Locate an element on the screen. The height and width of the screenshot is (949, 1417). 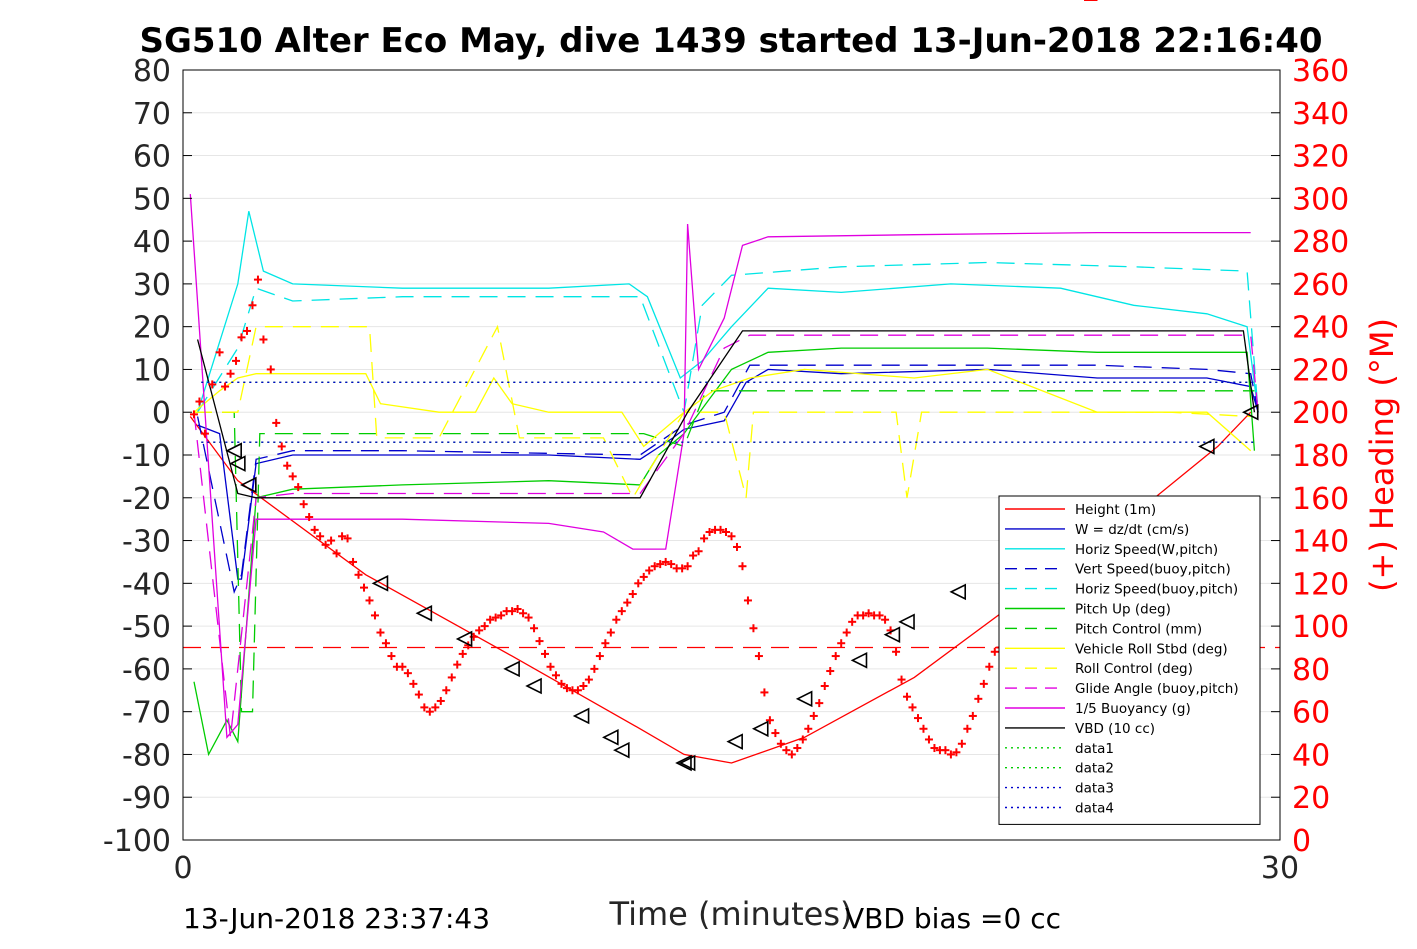
y2-tick-label: 40 is located at coordinates (1311, 755).